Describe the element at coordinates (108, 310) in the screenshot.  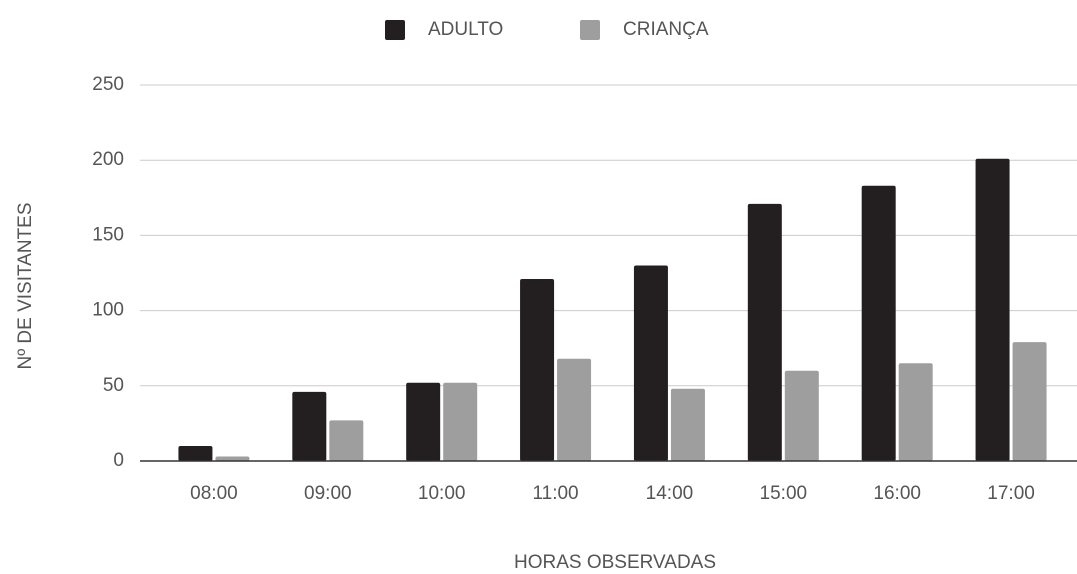
I see `y-tick-label: 100` at that location.